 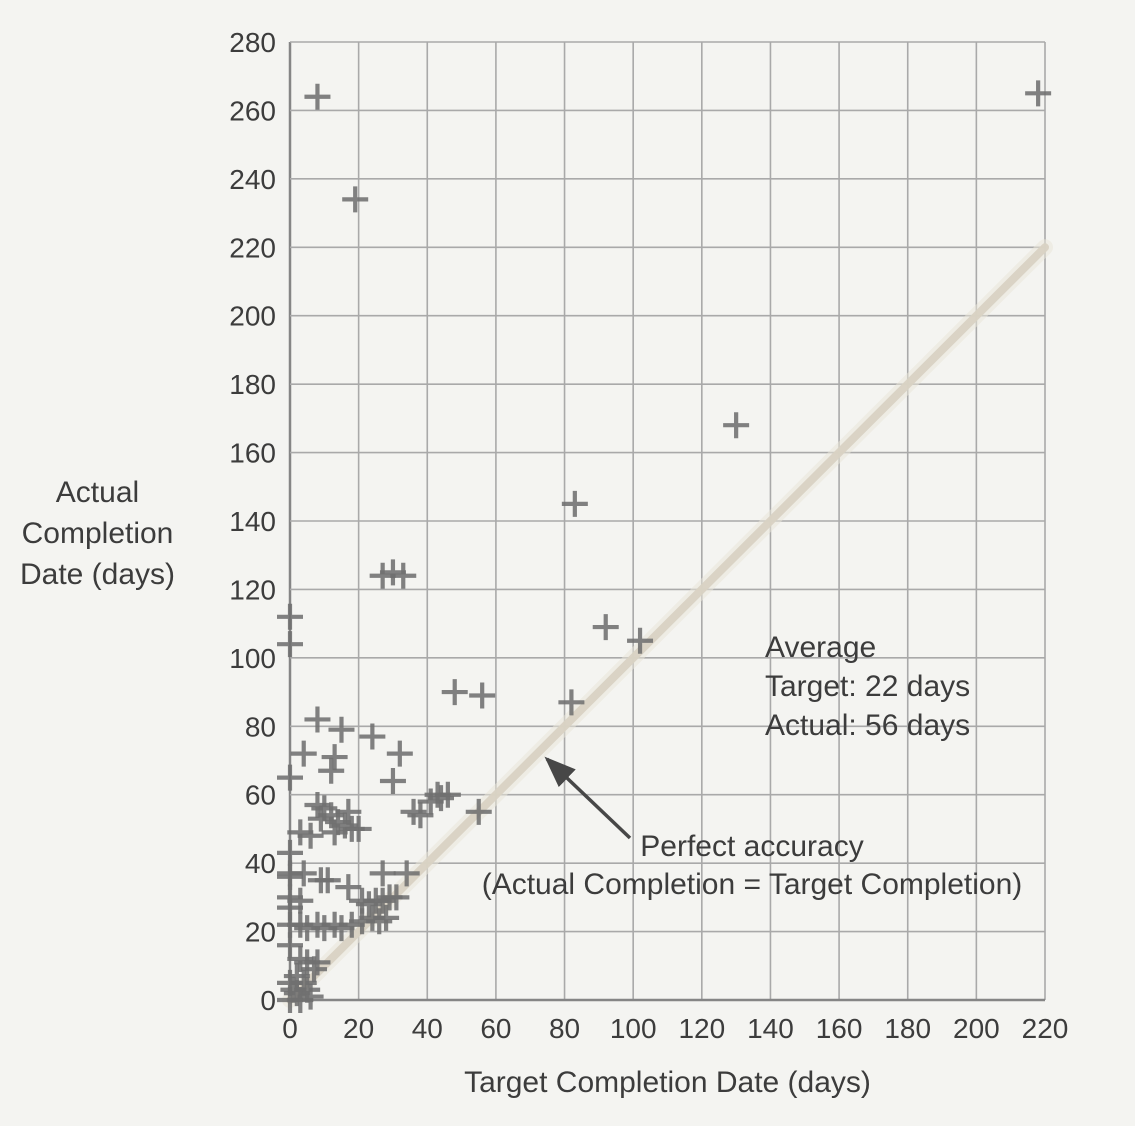 I want to click on y-tick-label: 220, so click(x=252, y=247).